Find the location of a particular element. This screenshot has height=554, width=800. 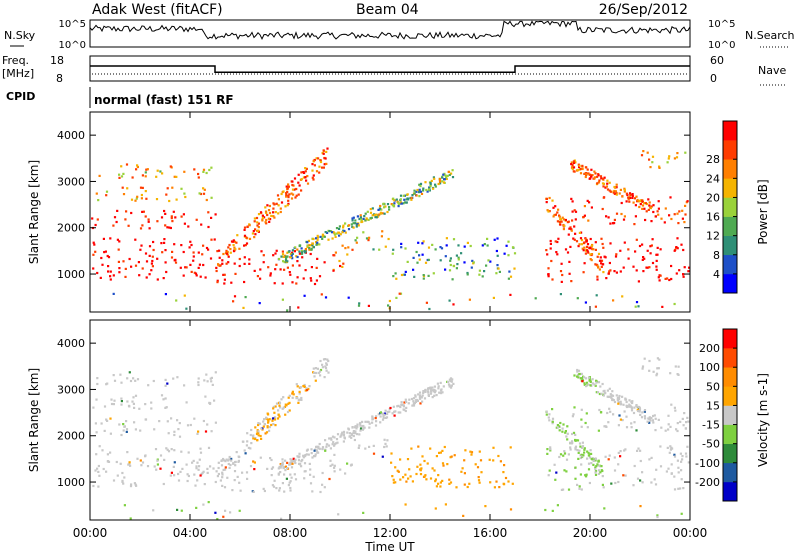

freq-label: Freq. is located at coordinates (15, 60).